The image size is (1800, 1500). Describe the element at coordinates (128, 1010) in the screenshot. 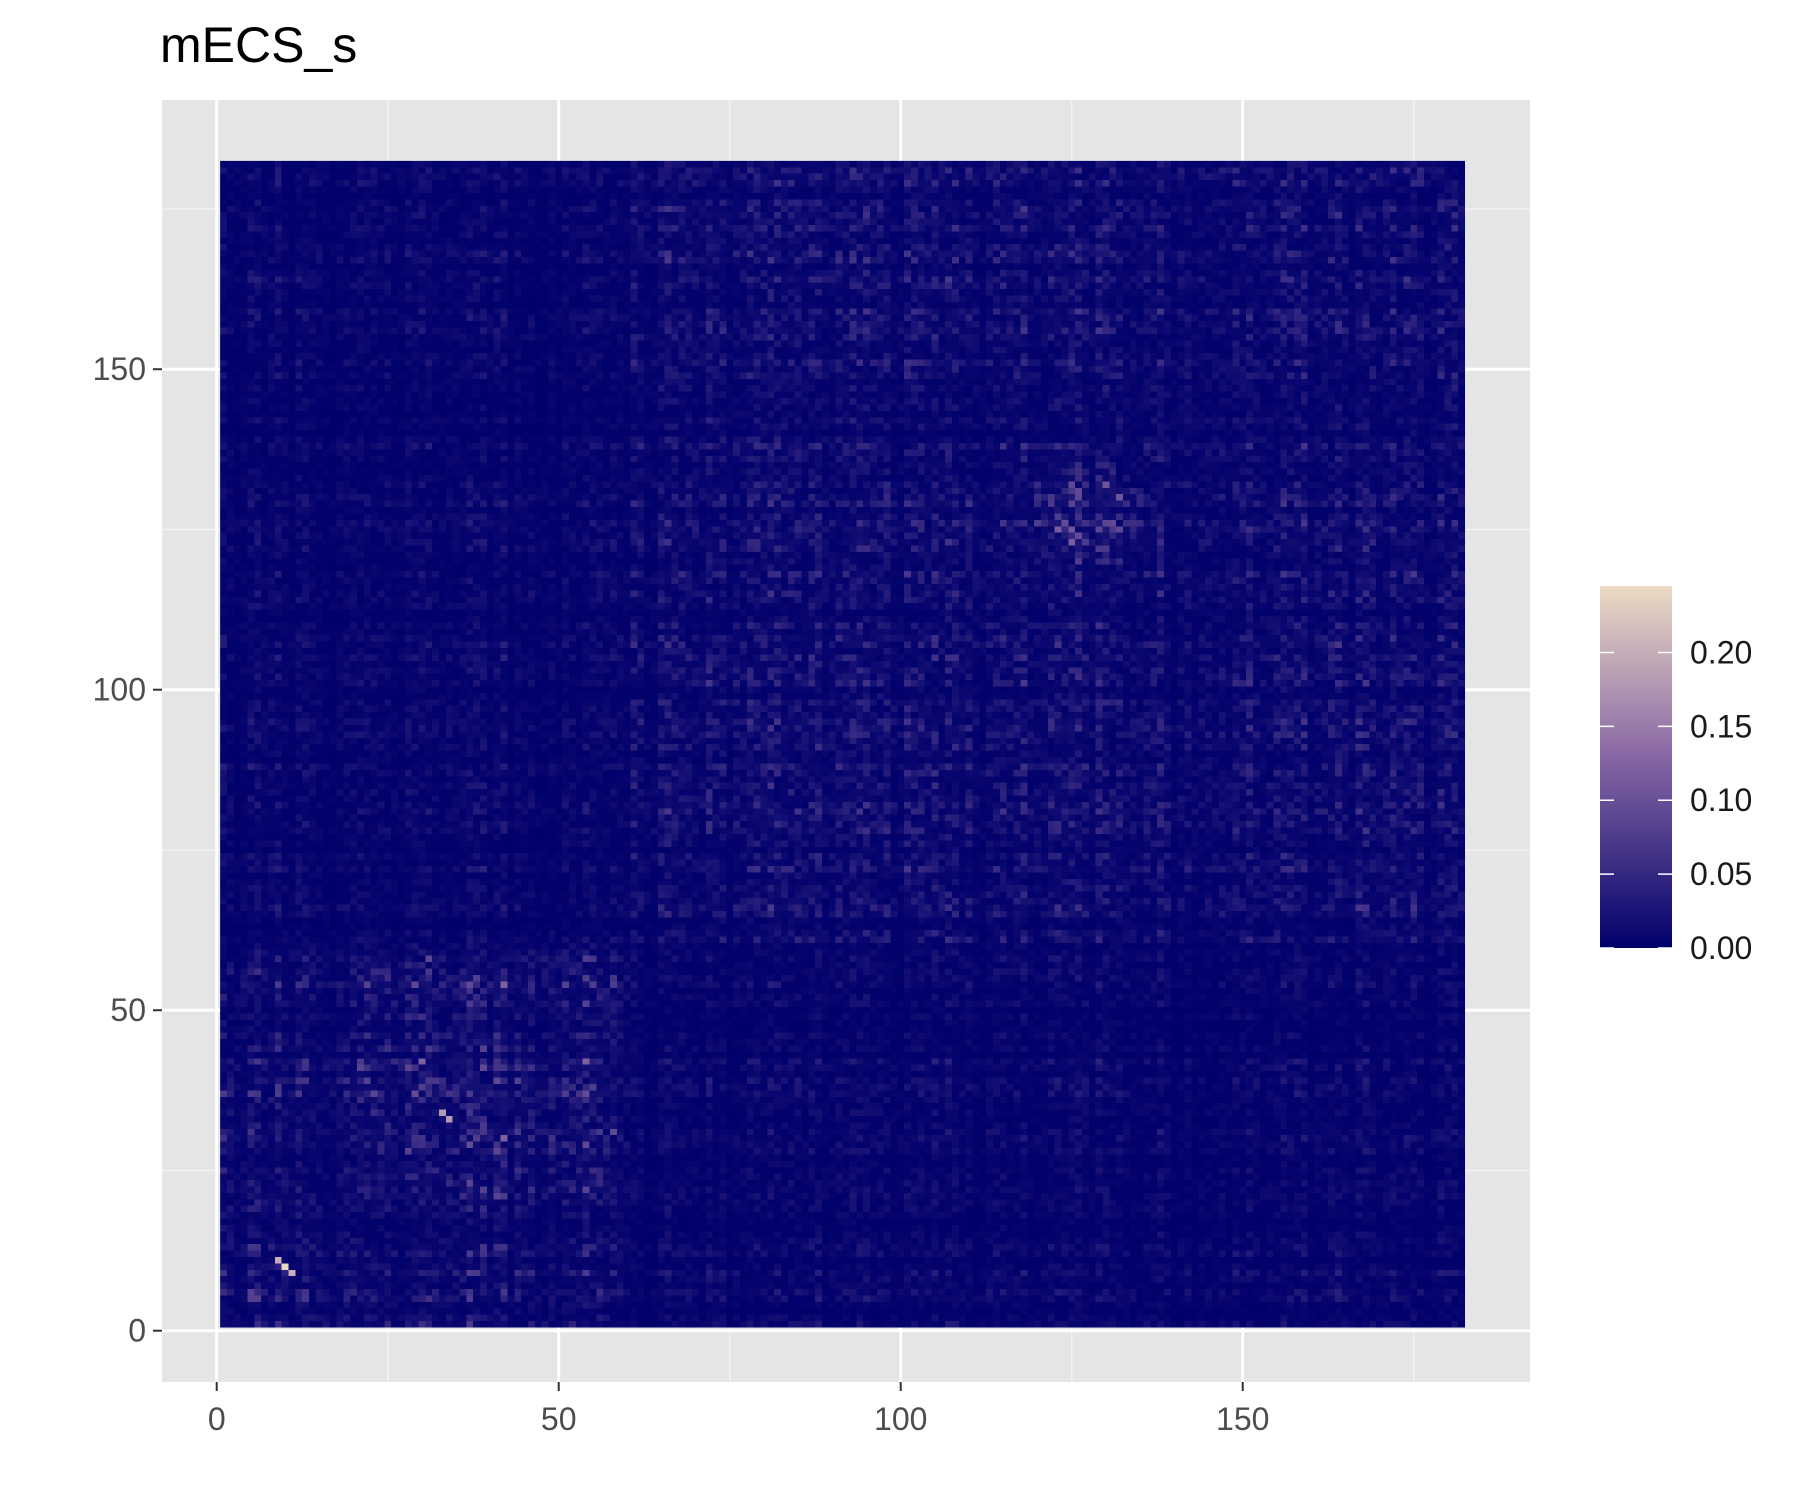

I see `y-tick-label: 50` at that location.